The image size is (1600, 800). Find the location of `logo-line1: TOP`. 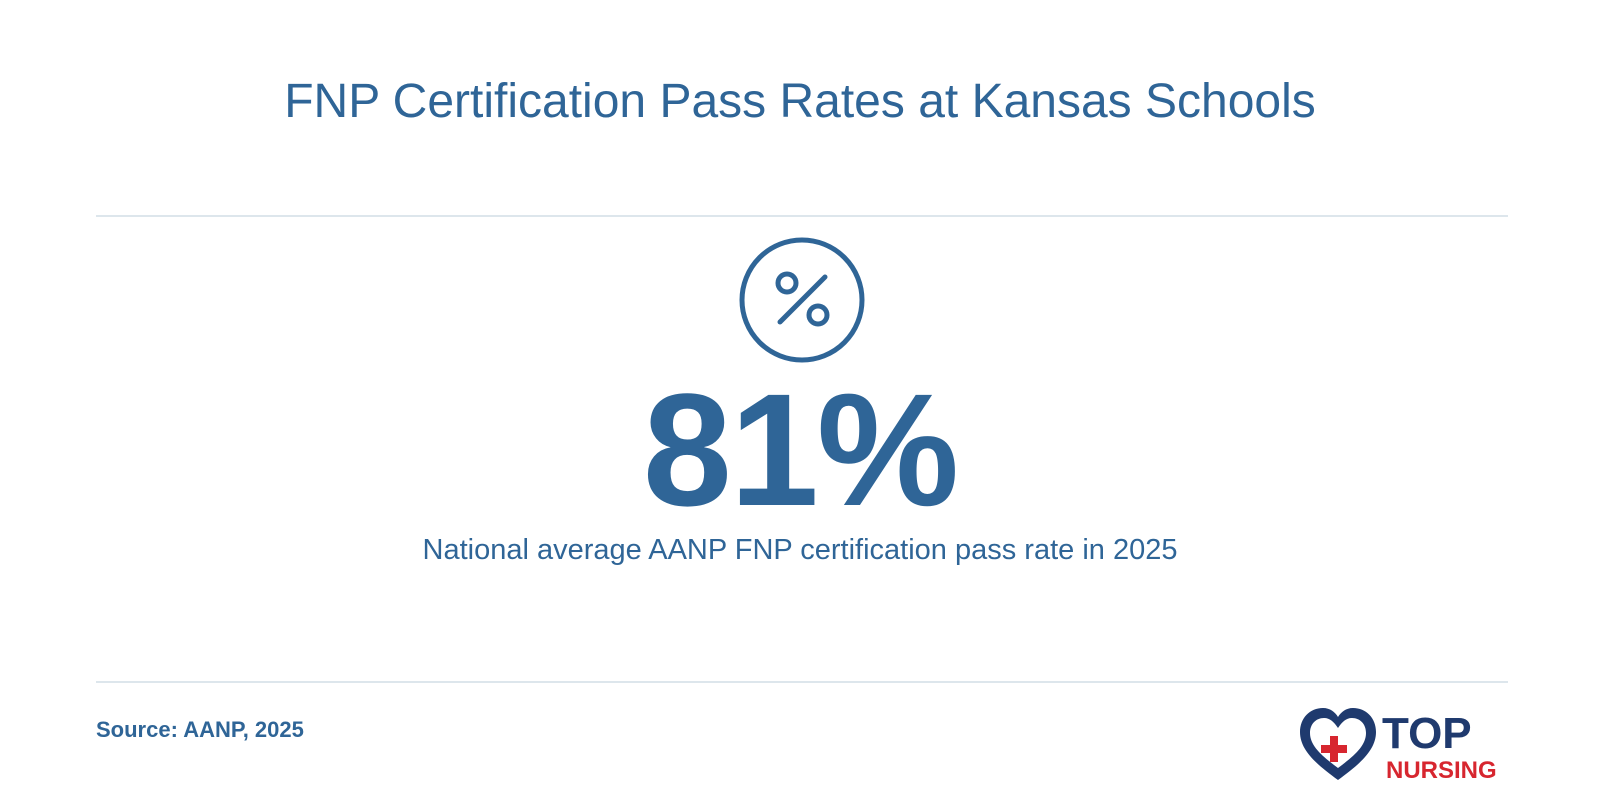

logo-line1: TOP is located at coordinates (1427, 733).